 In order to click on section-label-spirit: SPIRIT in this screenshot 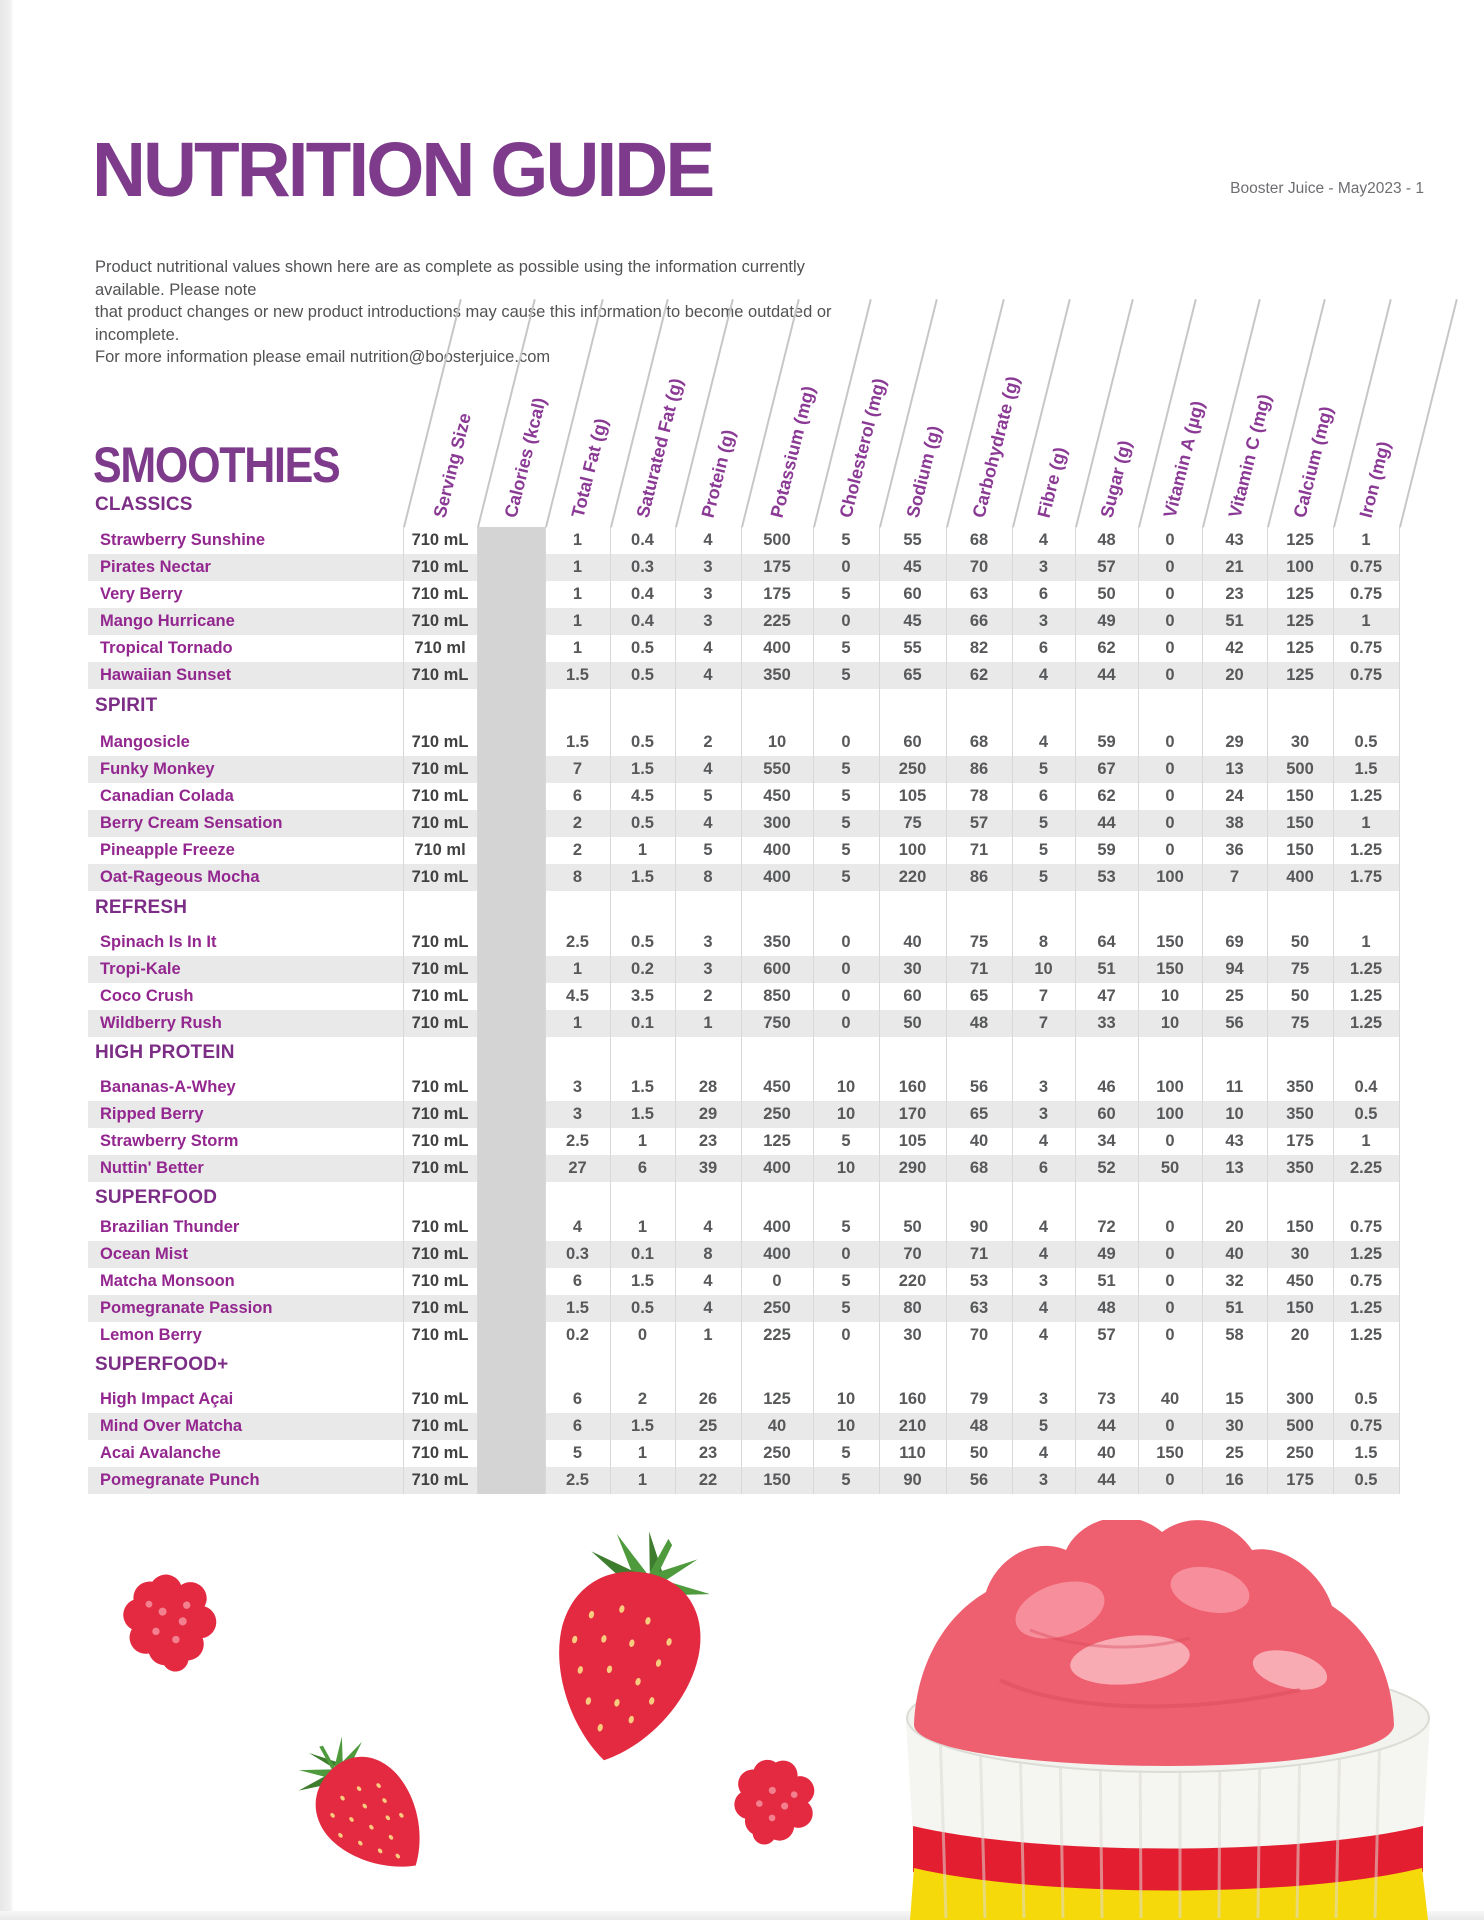, I will do `click(126, 705)`.